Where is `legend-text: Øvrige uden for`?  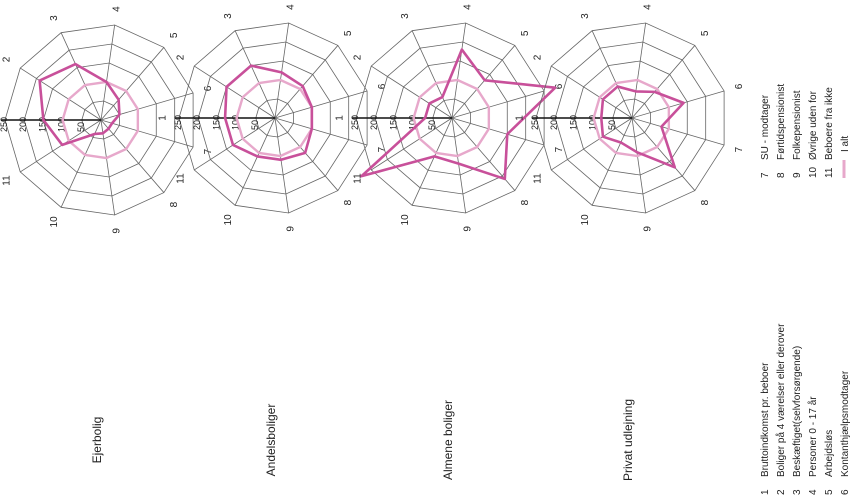 legend-text: Øvrige uden for is located at coordinates (813, 125).